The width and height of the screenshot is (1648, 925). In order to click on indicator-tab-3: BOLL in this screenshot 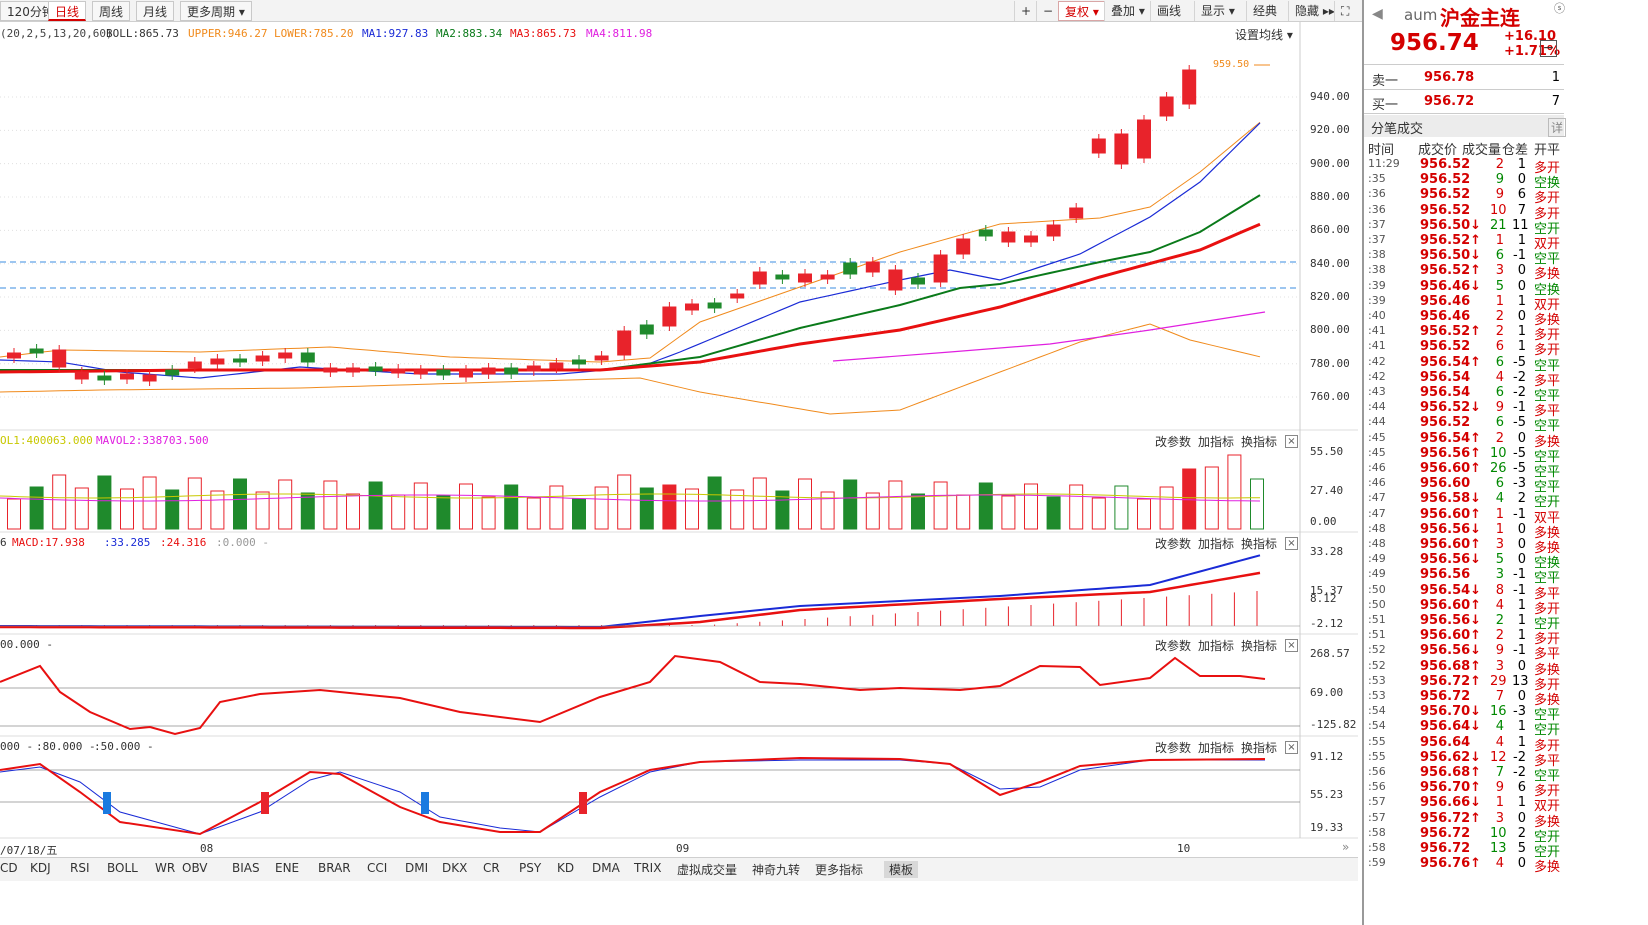, I will do `click(122, 868)`.